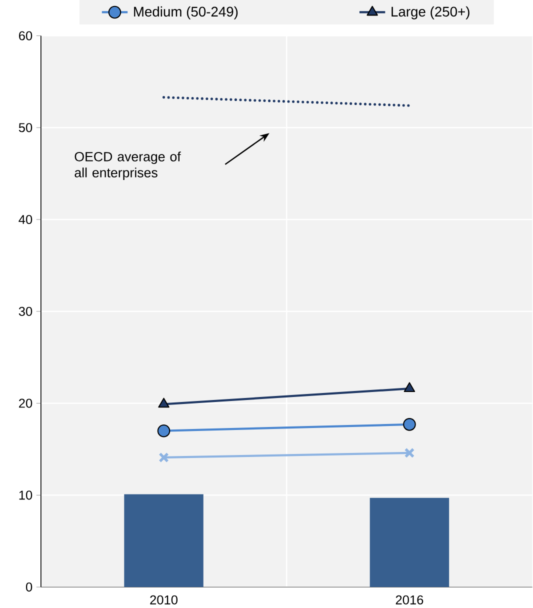 Image resolution: width=533 pixels, height=608 pixels. I want to click on x-tick-label: 2010, so click(164, 599).